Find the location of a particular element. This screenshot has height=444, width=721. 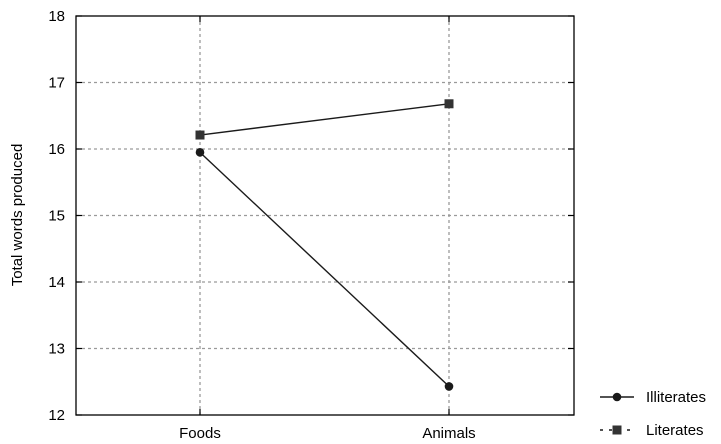

x-tick-label: Foods is located at coordinates (200, 433).